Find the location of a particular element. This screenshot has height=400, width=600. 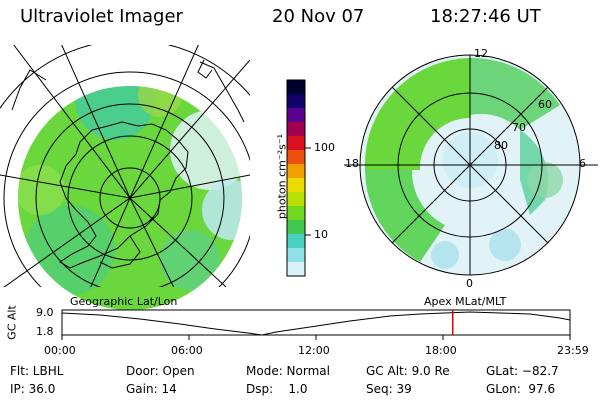

colorbar is located at coordinates (298, 178).